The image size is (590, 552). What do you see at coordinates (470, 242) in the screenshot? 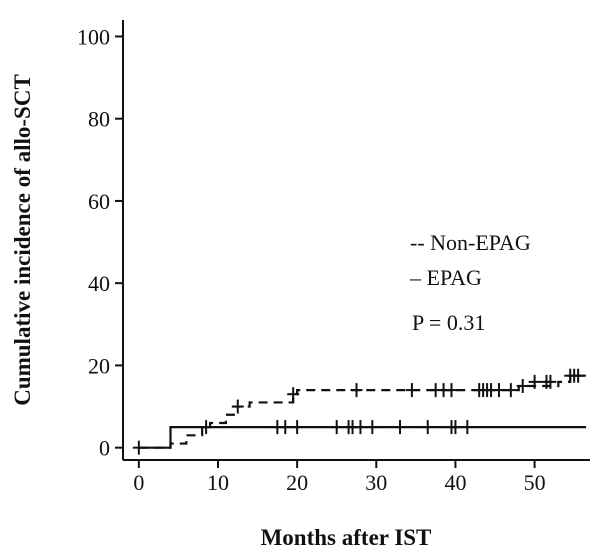
I see `legend-item-non-epag: -- Non-EPAG` at bounding box center [470, 242].